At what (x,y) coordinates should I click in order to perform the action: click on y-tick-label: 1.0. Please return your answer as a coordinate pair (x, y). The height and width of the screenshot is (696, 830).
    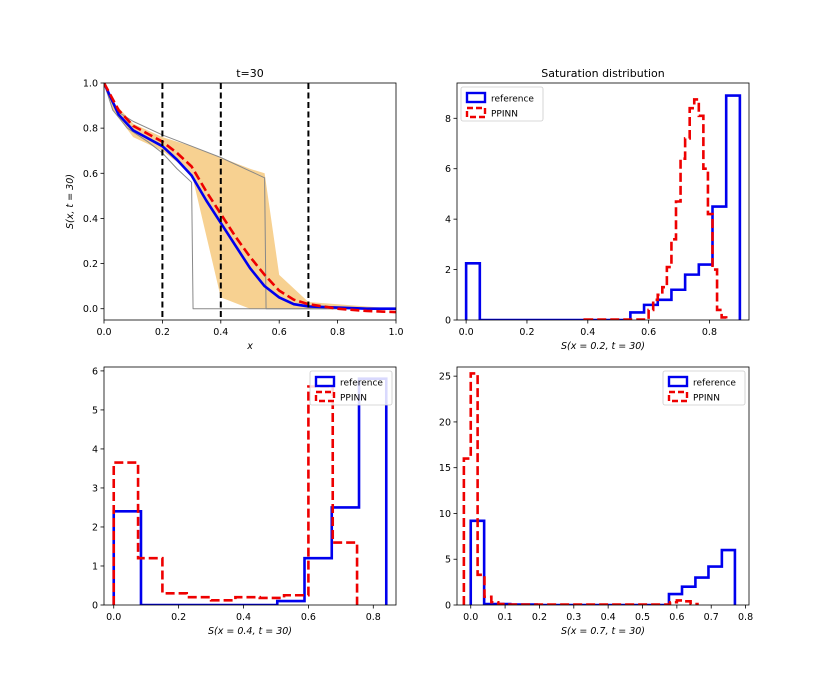
    Looking at the image, I should click on (90, 84).